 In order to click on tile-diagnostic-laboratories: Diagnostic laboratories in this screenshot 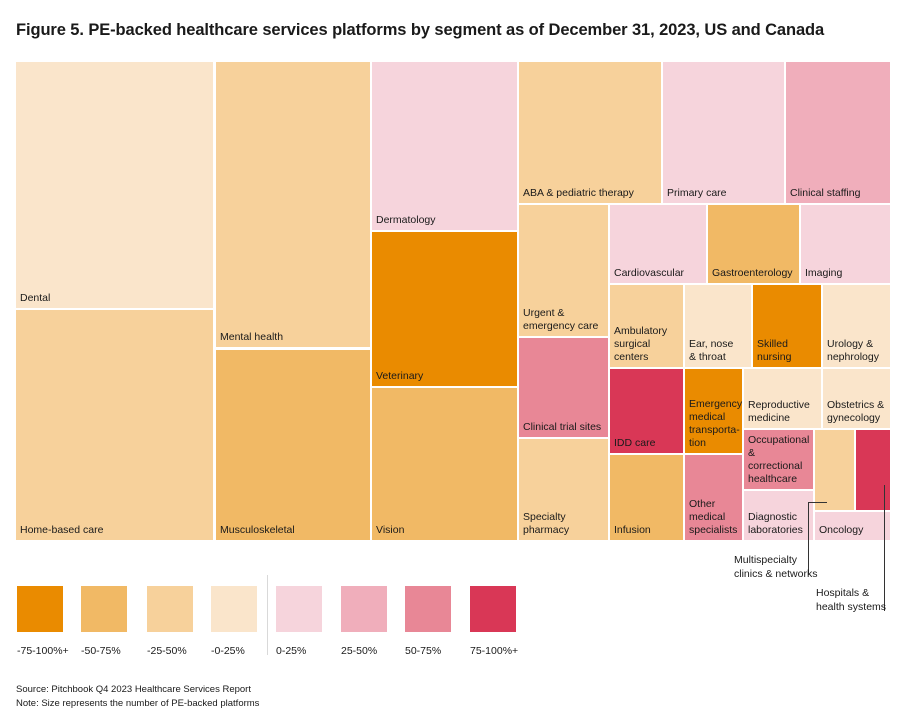, I will do `click(778, 515)`.